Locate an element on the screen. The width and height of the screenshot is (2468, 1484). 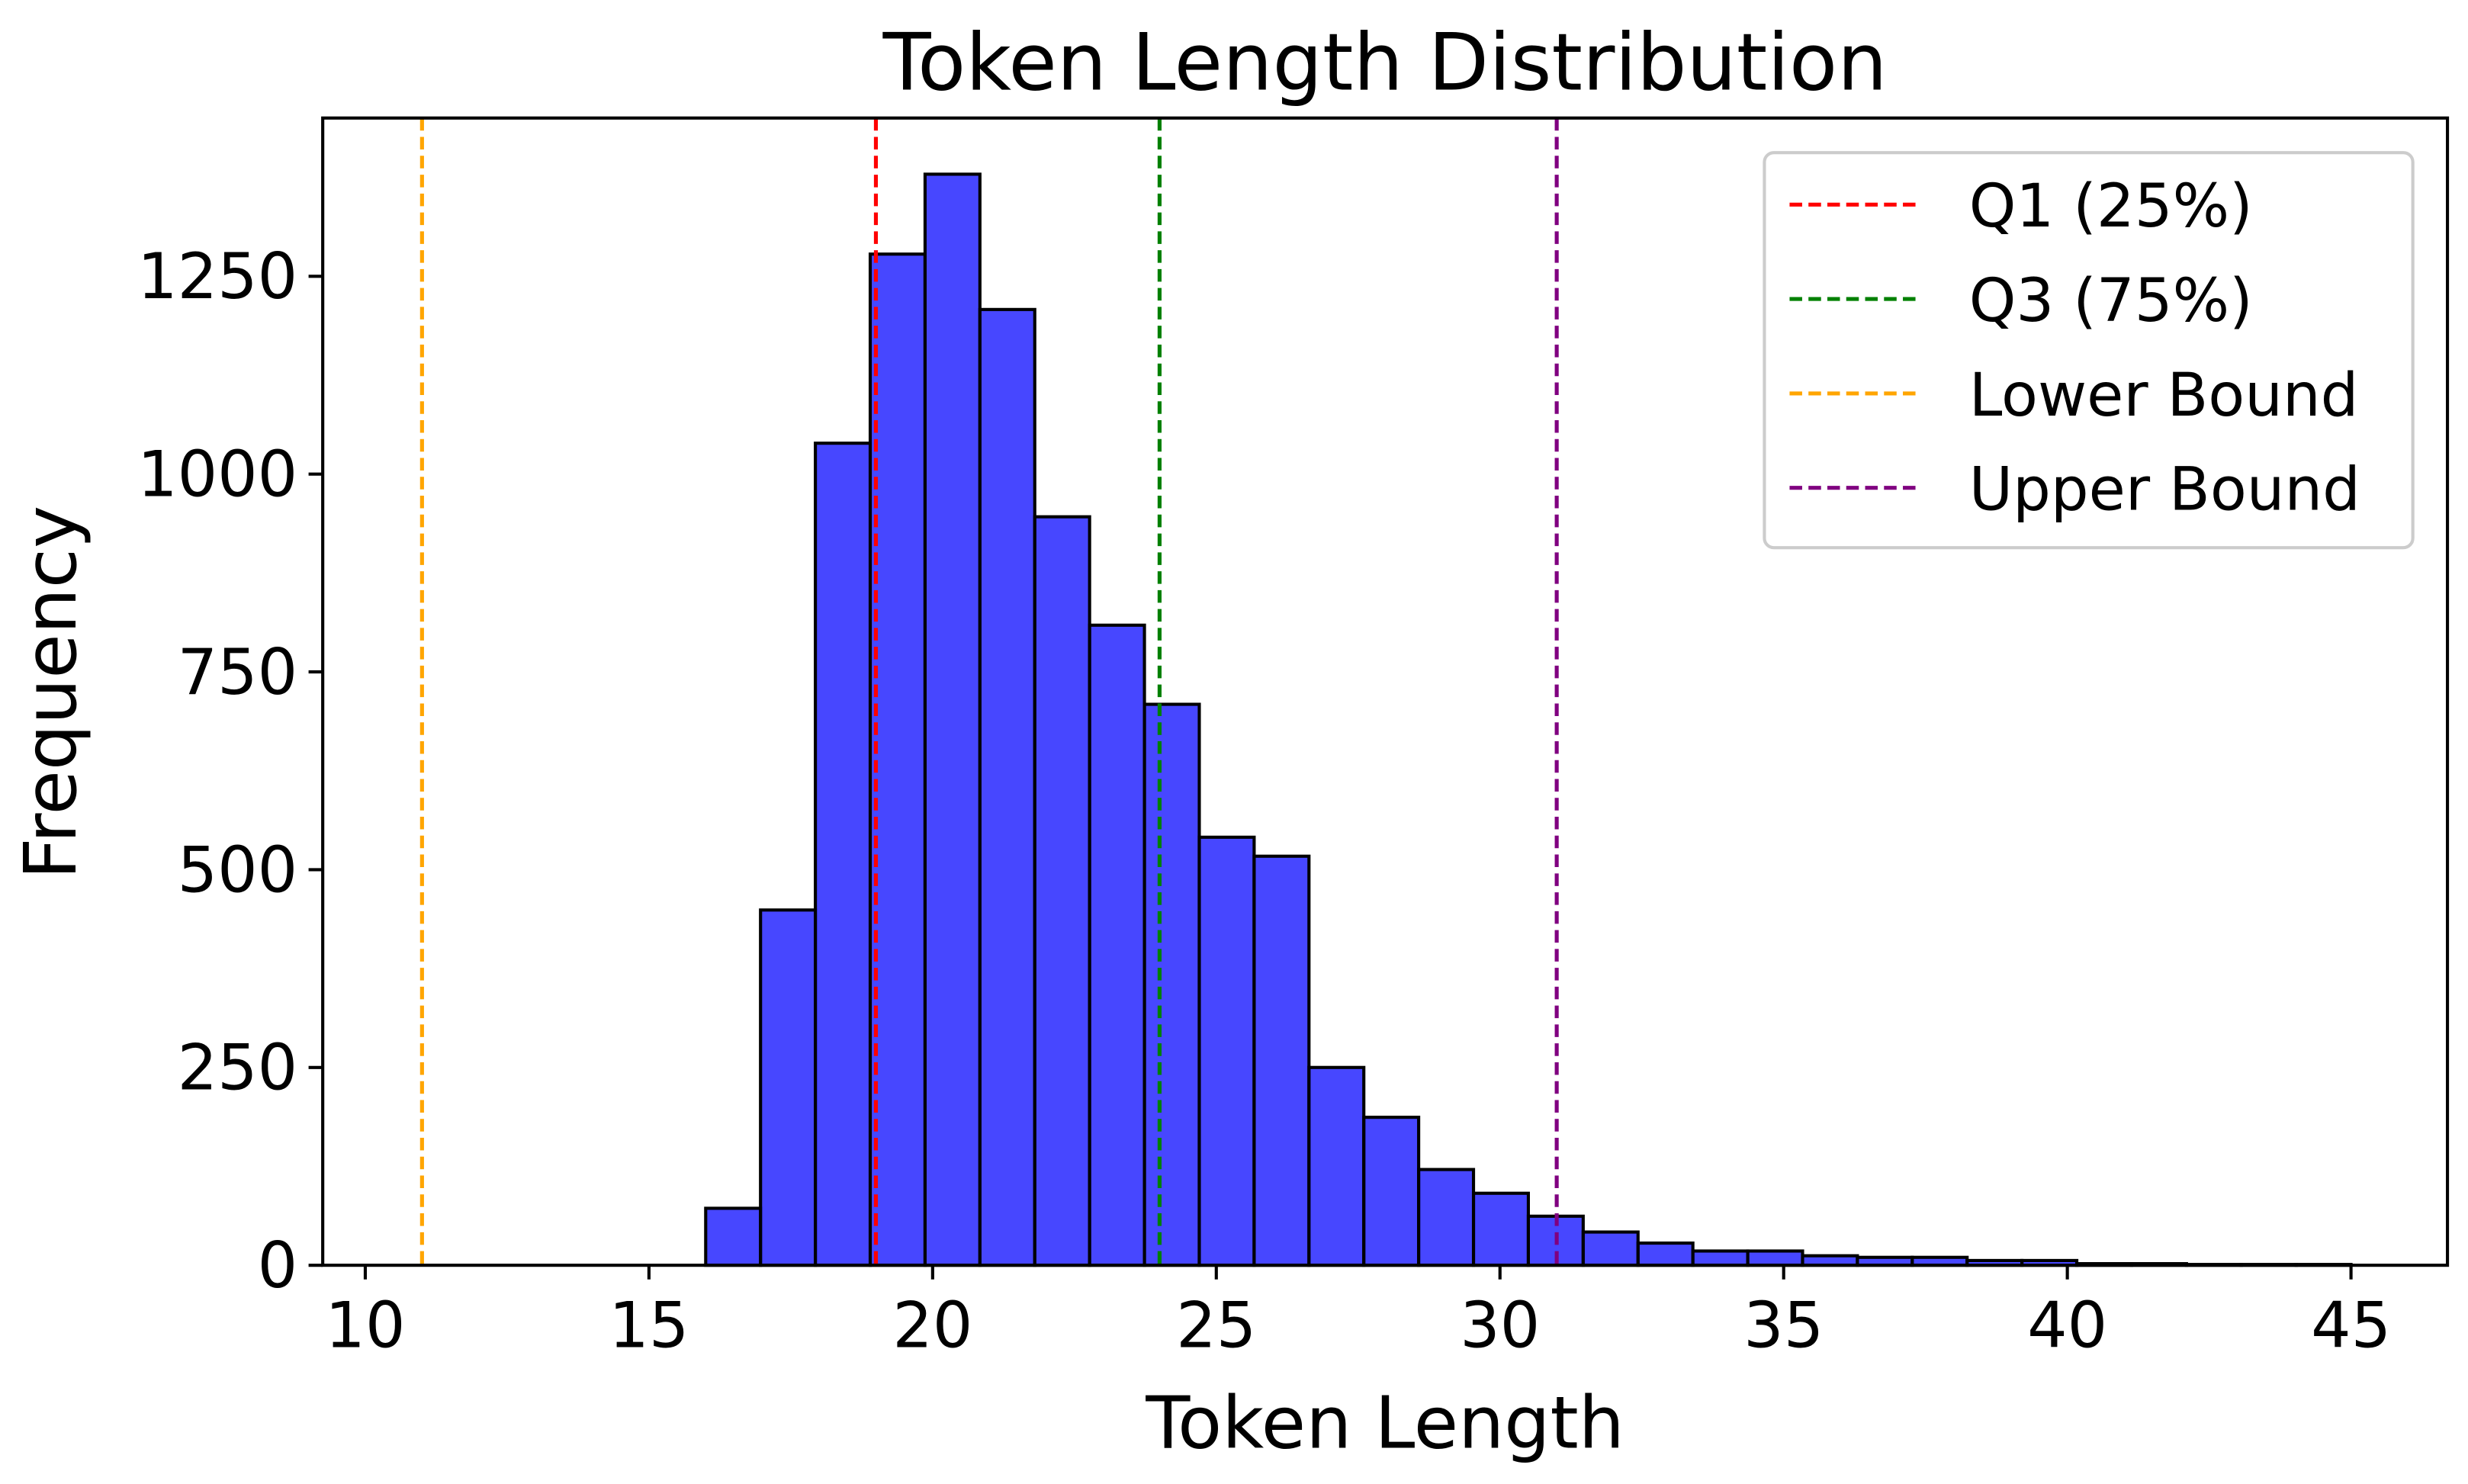
legend-label: Q1 (25%) is located at coordinates (2111, 207).